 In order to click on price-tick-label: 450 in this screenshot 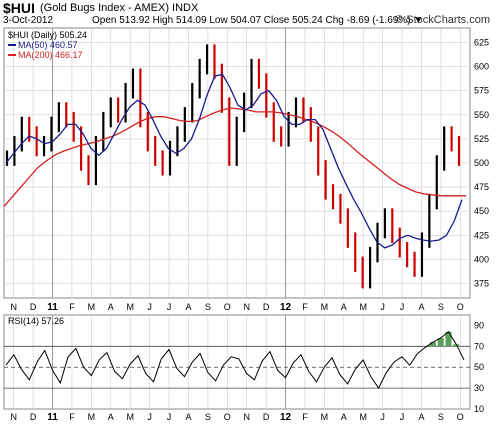, I will do `click(481, 211)`.